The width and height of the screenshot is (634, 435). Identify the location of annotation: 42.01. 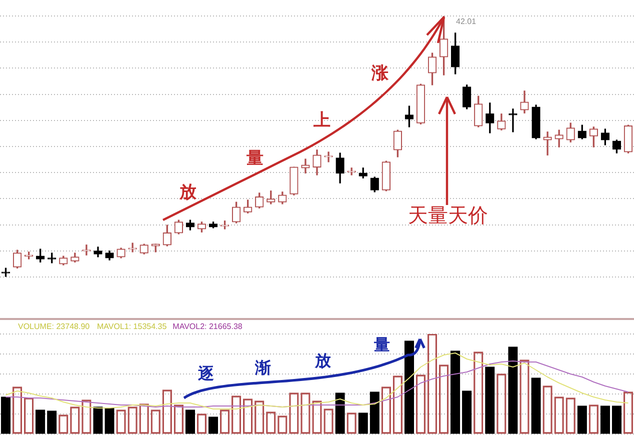
(466, 21).